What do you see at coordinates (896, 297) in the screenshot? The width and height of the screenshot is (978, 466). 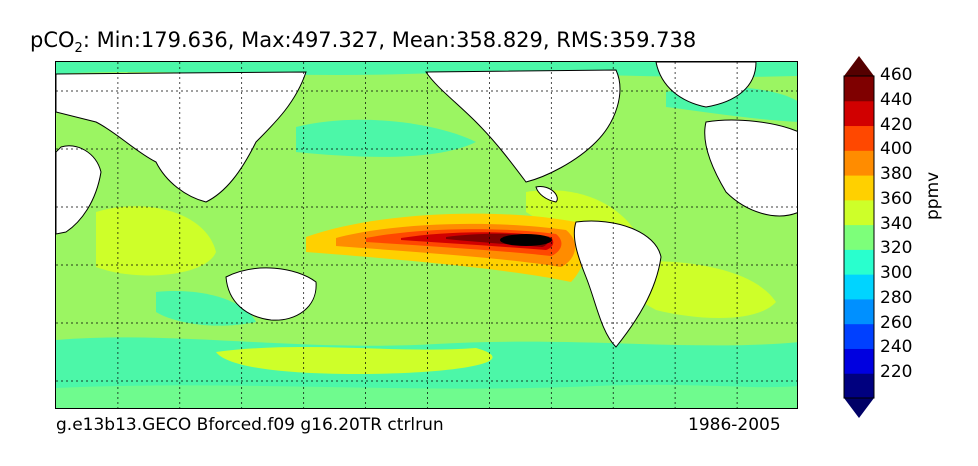 I see `colorbar-tick-label: 280` at bounding box center [896, 297].